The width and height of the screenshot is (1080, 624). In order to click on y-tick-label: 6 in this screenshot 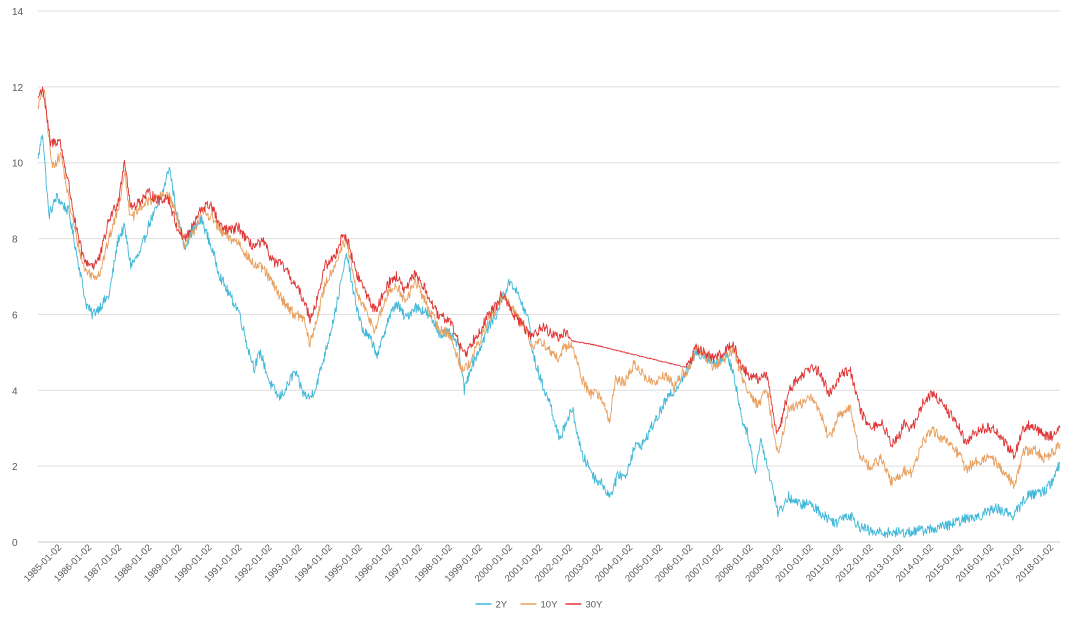, I will do `click(15, 315)`.